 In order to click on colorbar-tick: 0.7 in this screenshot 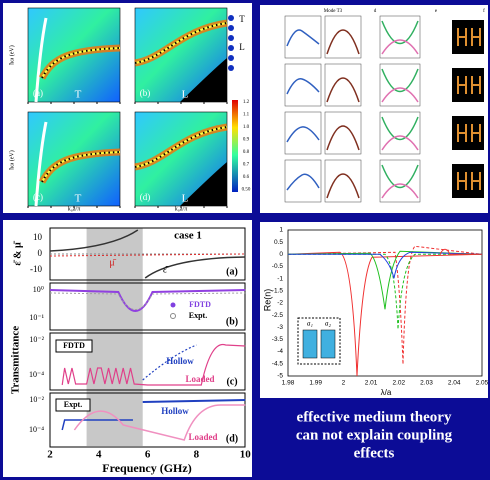, I will do `click(246, 165)`.